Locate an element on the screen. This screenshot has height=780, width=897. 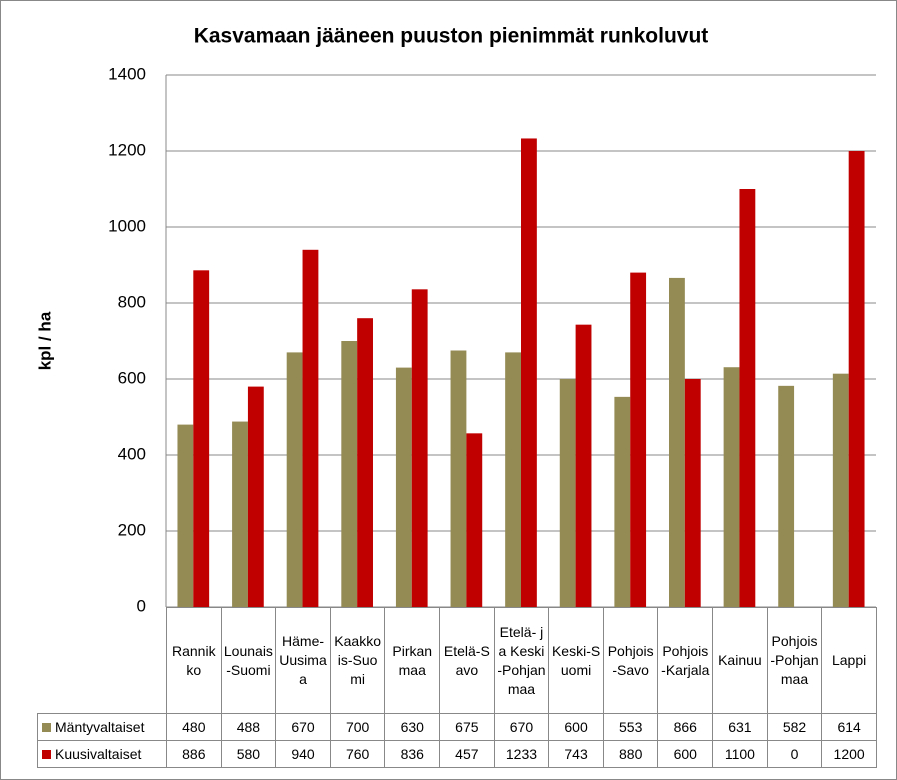
table-value: 1233 is located at coordinates (521, 754).